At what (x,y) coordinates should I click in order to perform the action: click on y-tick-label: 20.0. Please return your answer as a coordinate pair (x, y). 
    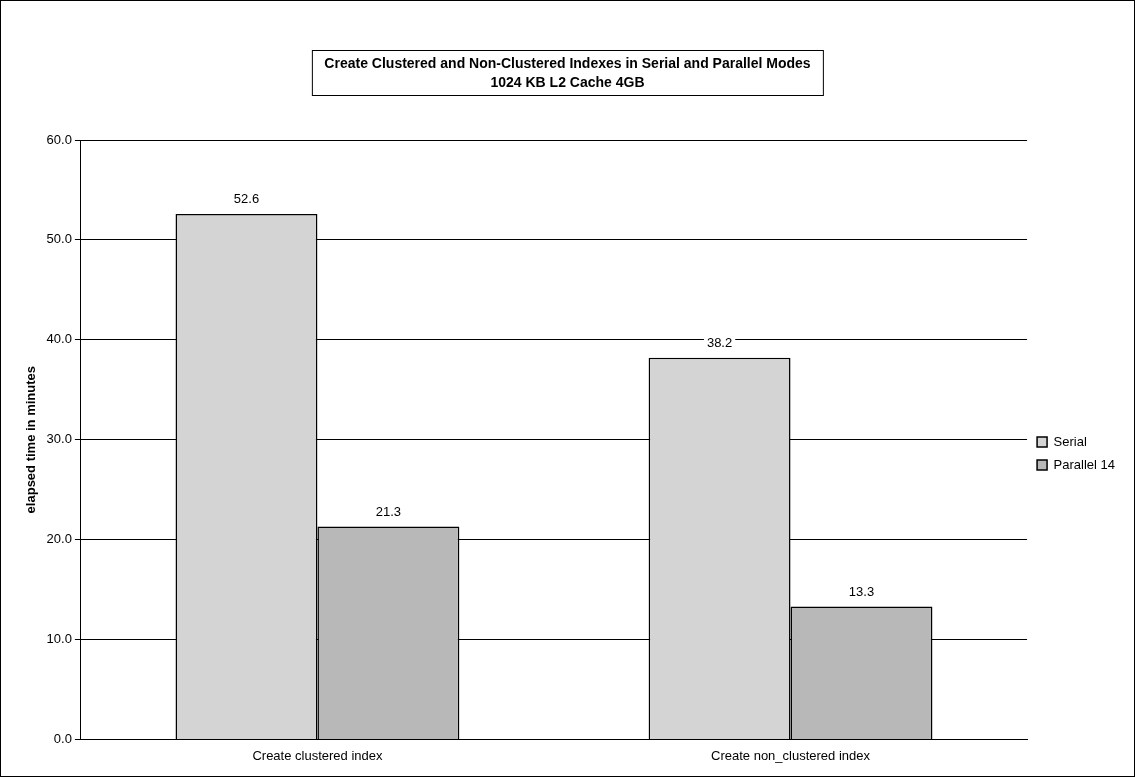
    Looking at the image, I should click on (59, 539).